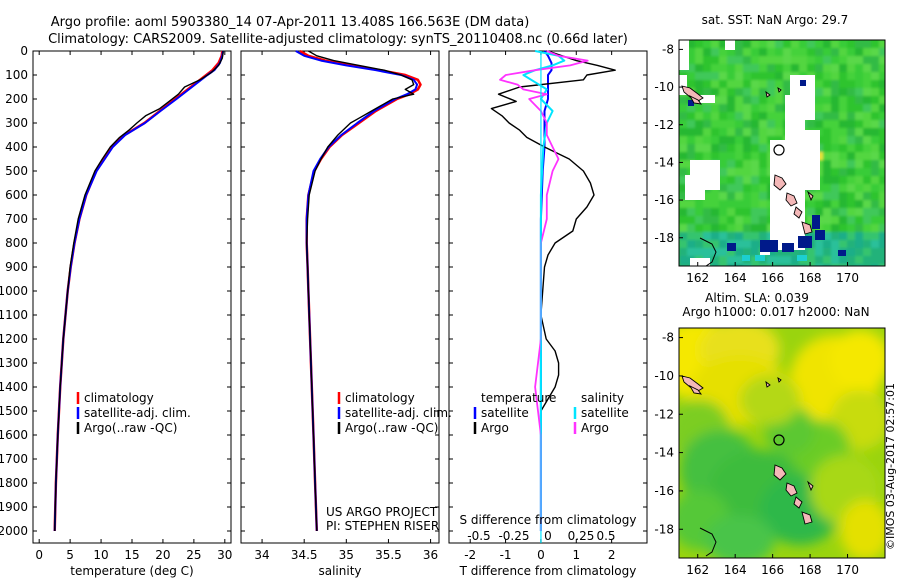 The height and width of the screenshot is (580, 900). I want to click on sst-cold-cell, so click(816, 222).